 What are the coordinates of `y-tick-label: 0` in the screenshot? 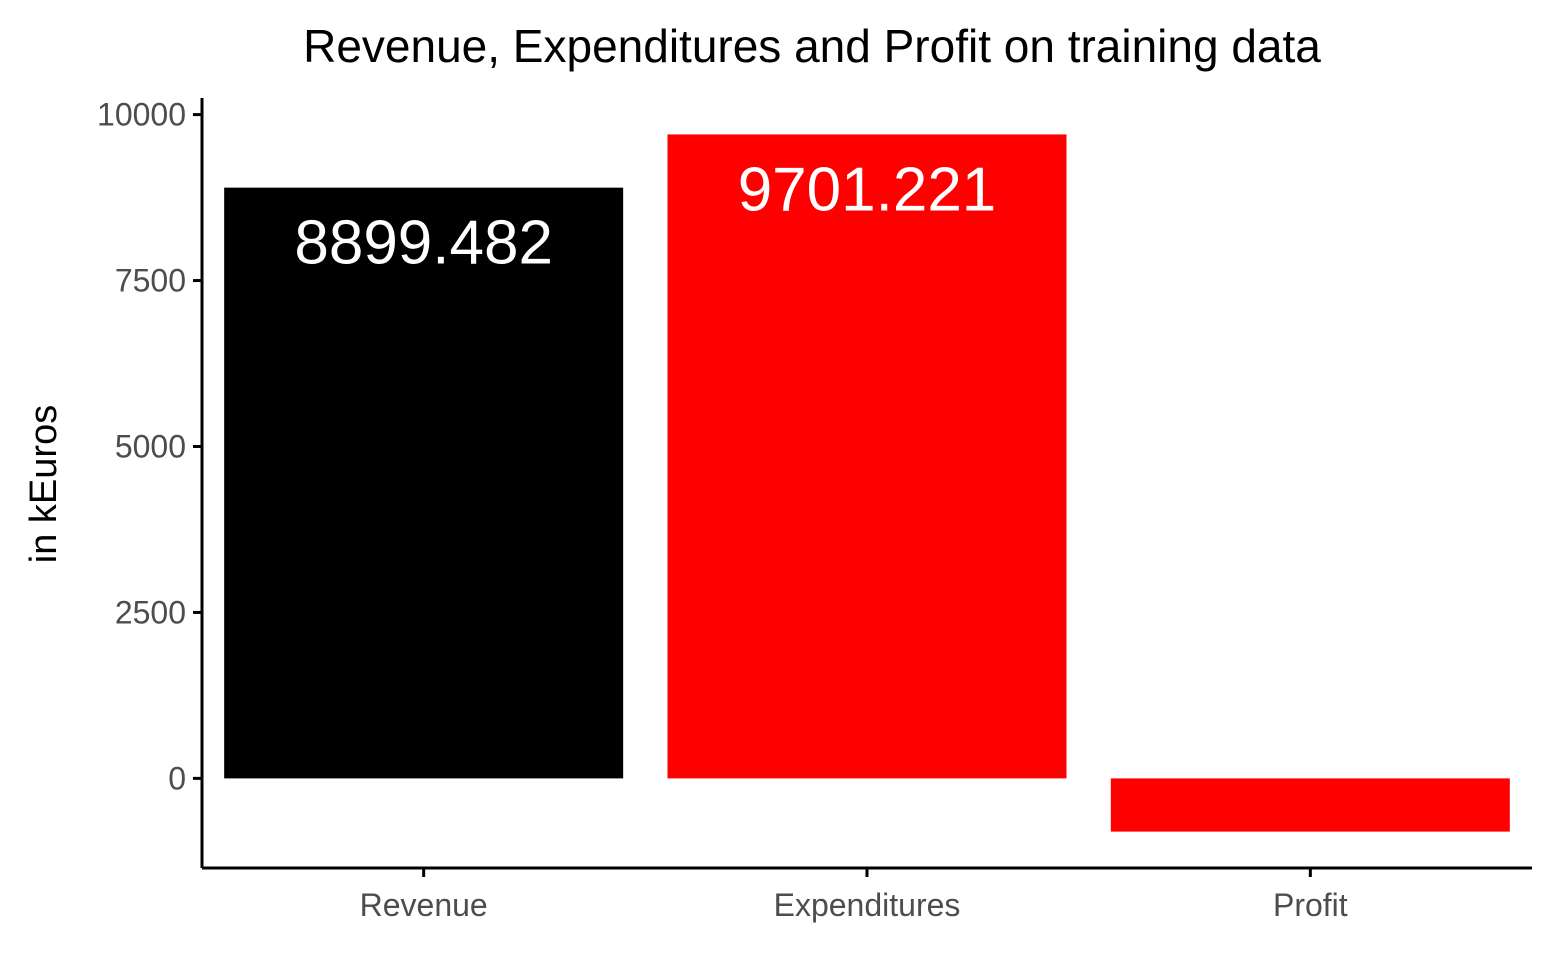 It's located at (177, 778).